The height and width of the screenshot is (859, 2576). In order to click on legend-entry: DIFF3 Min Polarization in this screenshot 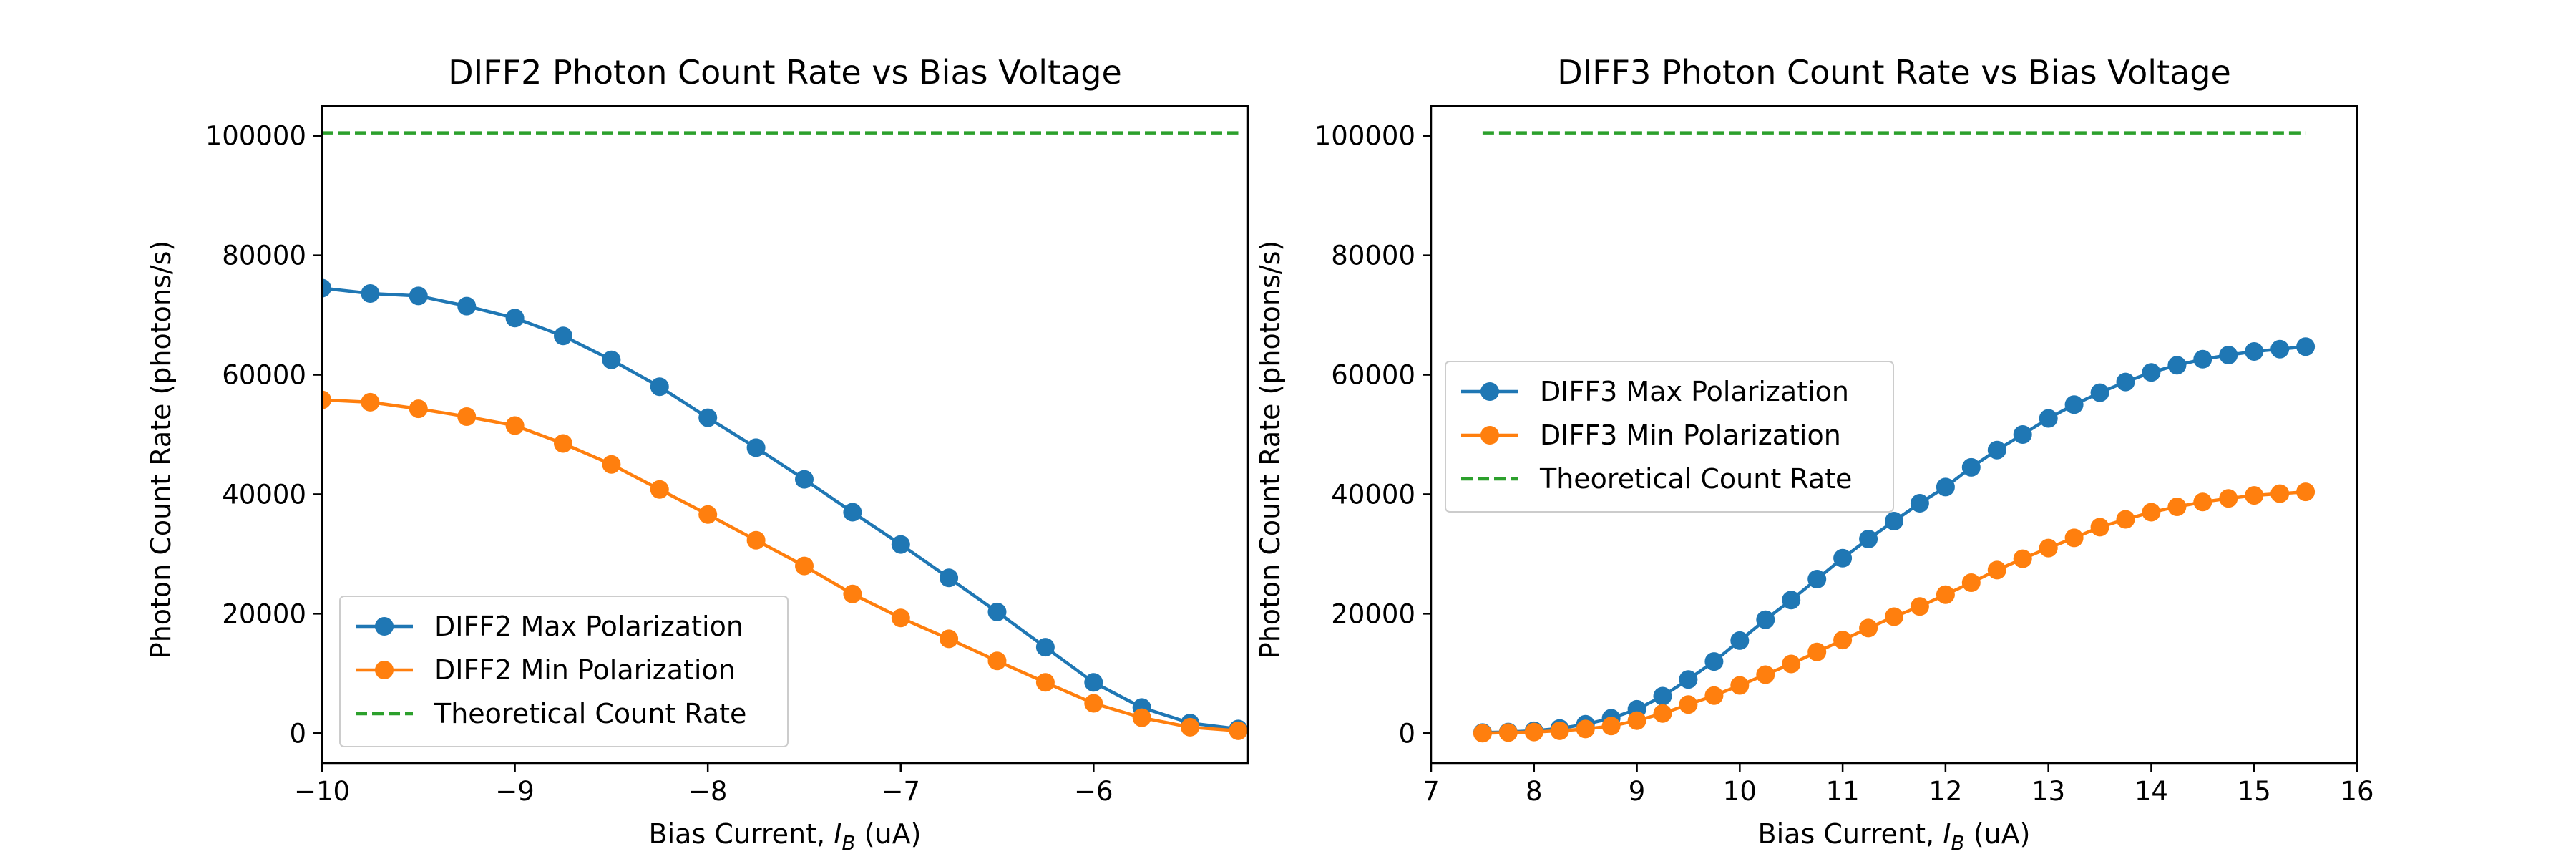, I will do `click(1651, 435)`.